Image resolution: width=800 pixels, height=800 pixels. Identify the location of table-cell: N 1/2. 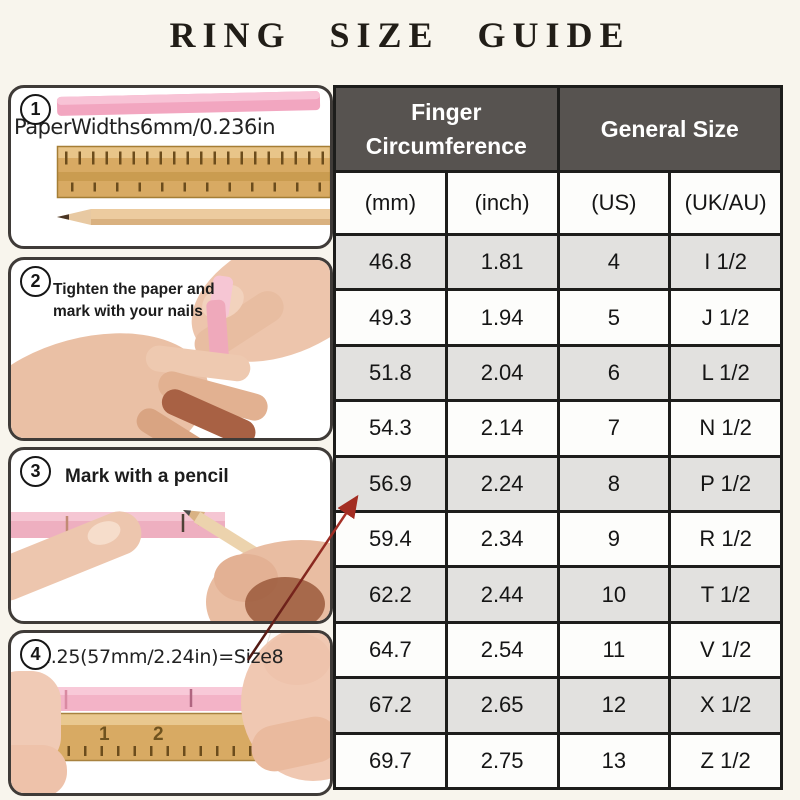
(725, 428).